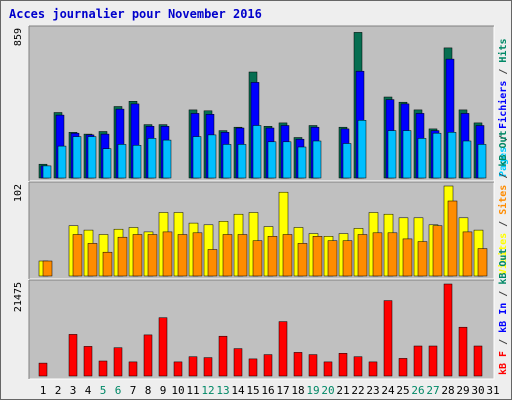  Describe the element at coordinates (135, 14) in the screenshot. I see `chart-title: Acces journalier pour November 2016` at that location.